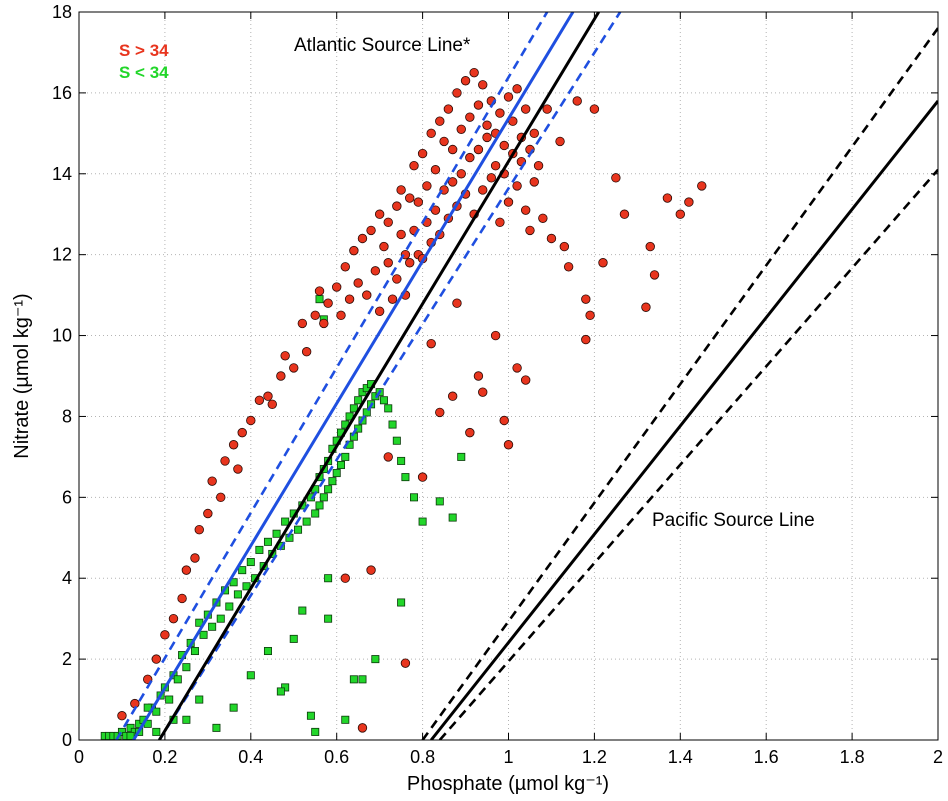  Describe the element at coordinates (67, 416) in the screenshot. I see `y-tick-label: 8` at that location.